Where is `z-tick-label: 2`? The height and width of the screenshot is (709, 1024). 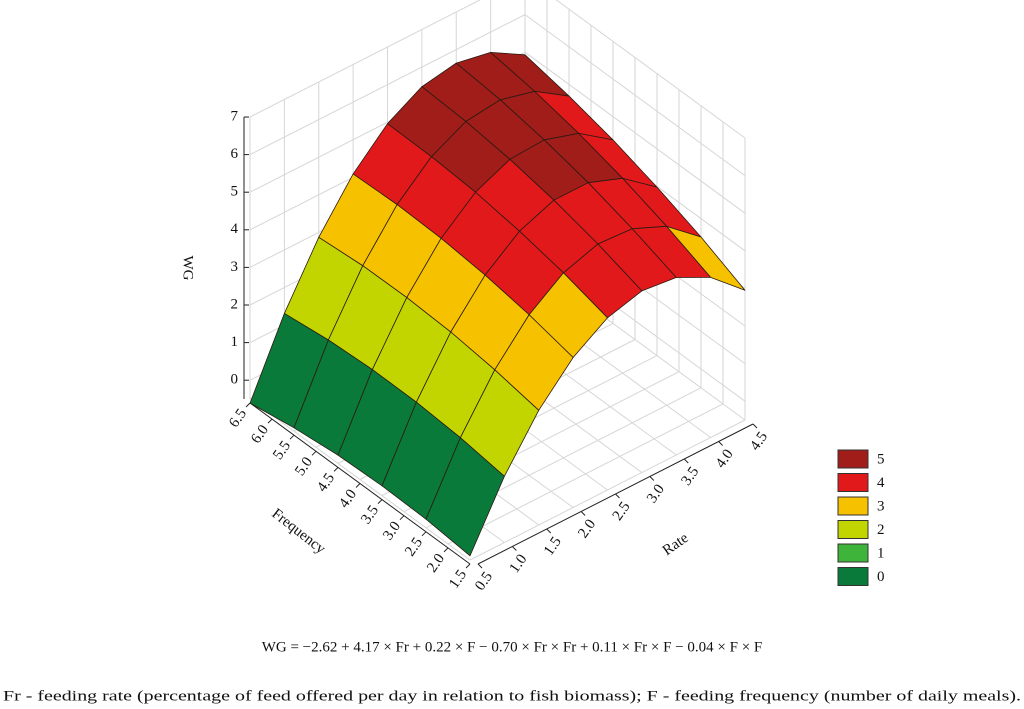 z-tick-label: 2 is located at coordinates (235, 304).